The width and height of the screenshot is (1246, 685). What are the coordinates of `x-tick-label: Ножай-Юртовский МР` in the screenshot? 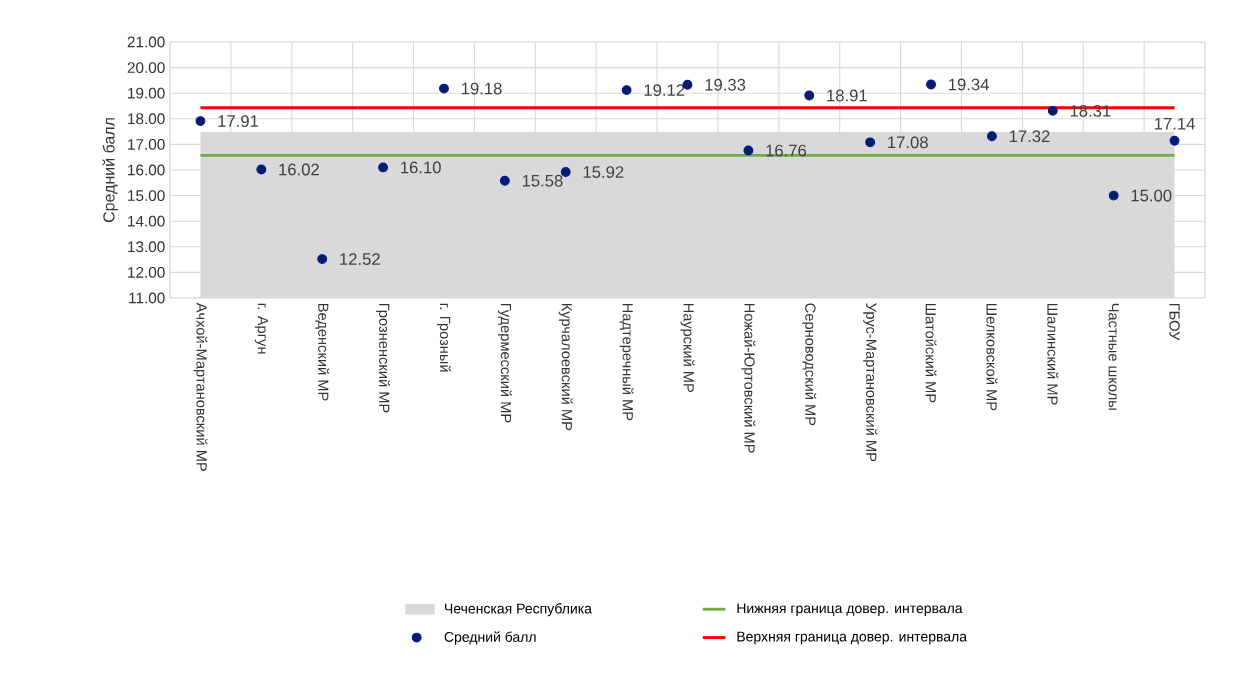 It's located at (748, 378).